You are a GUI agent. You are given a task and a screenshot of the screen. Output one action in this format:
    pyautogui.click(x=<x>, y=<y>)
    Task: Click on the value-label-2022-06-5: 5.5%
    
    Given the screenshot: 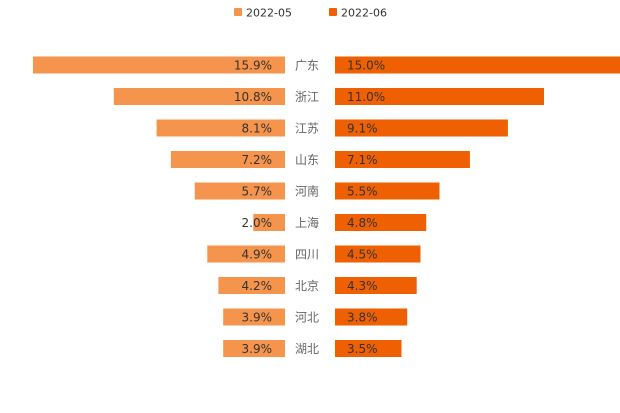 What is the action you would take?
    pyautogui.click(x=362, y=192)
    